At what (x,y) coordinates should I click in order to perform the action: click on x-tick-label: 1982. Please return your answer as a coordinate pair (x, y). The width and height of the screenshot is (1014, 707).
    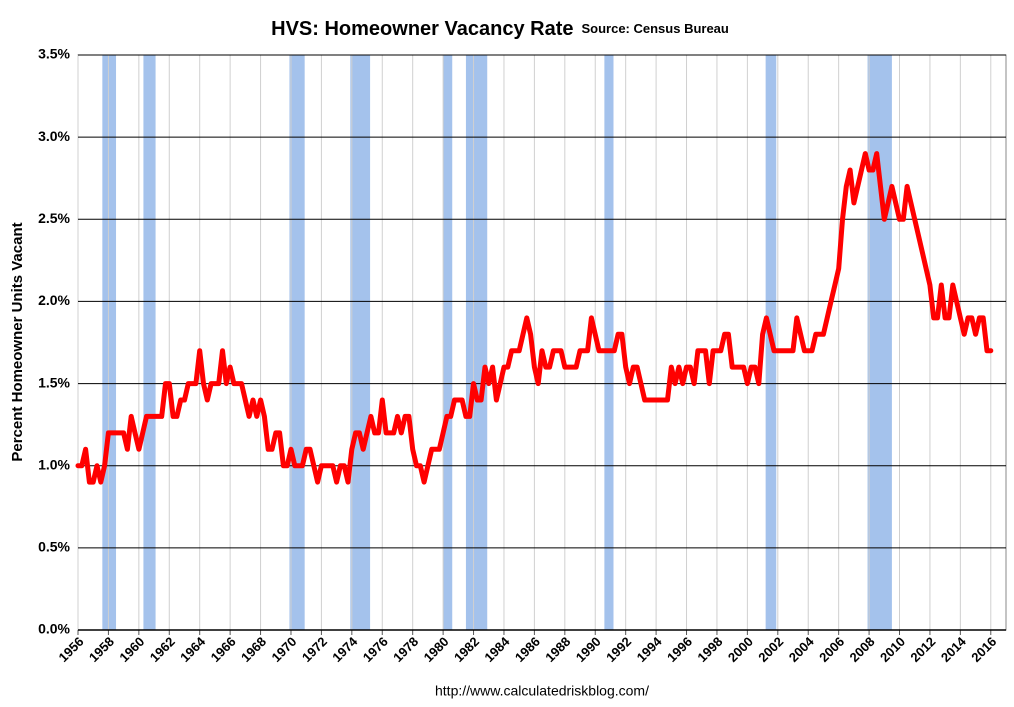
    Looking at the image, I should click on (466, 649).